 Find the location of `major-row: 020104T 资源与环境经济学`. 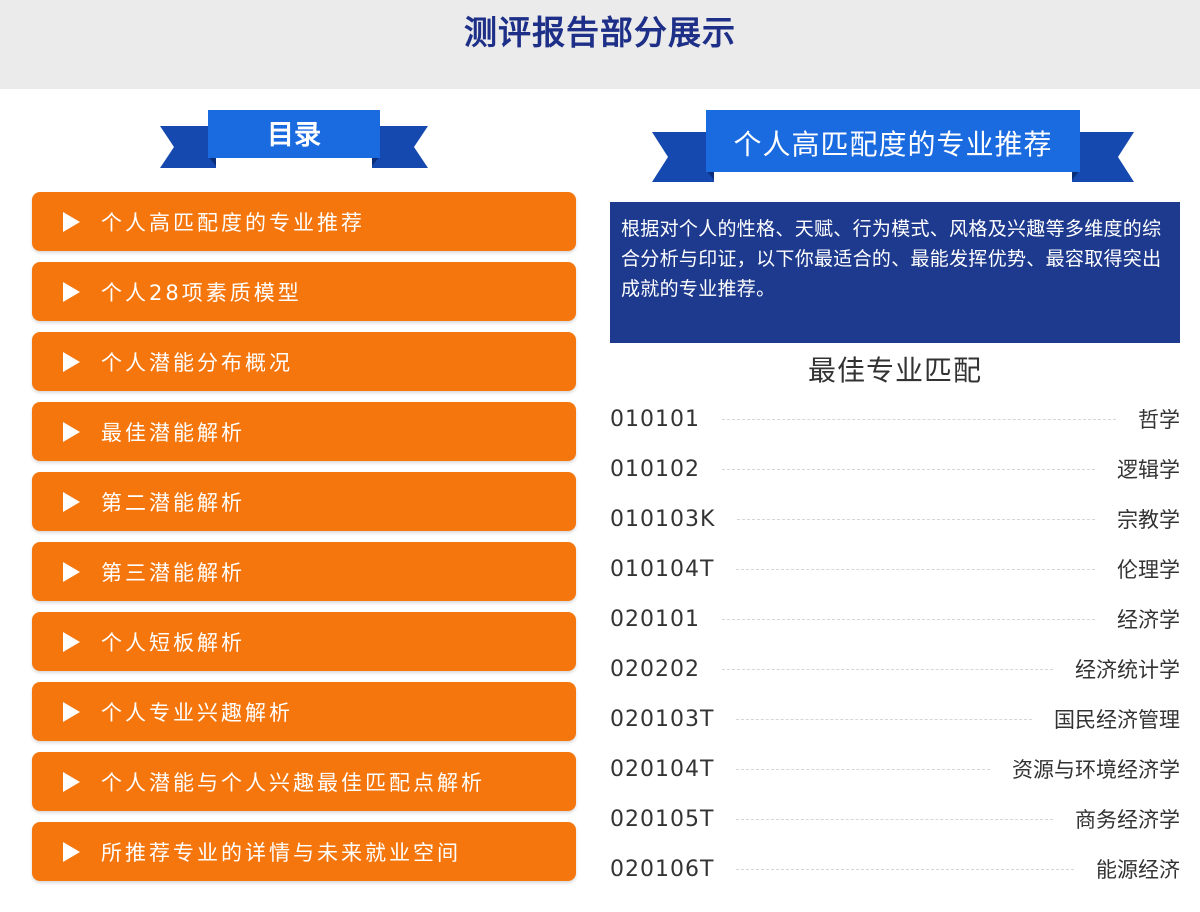

major-row: 020104T 资源与环境经济学 is located at coordinates (895, 769).